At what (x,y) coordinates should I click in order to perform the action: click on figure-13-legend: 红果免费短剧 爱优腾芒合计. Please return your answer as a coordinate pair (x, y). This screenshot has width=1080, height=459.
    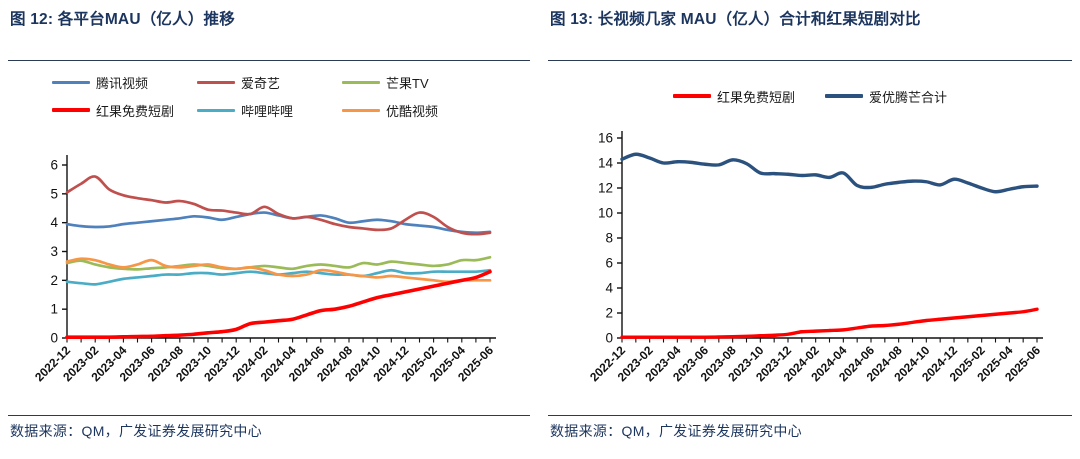
    Looking at the image, I should click on (810, 96).